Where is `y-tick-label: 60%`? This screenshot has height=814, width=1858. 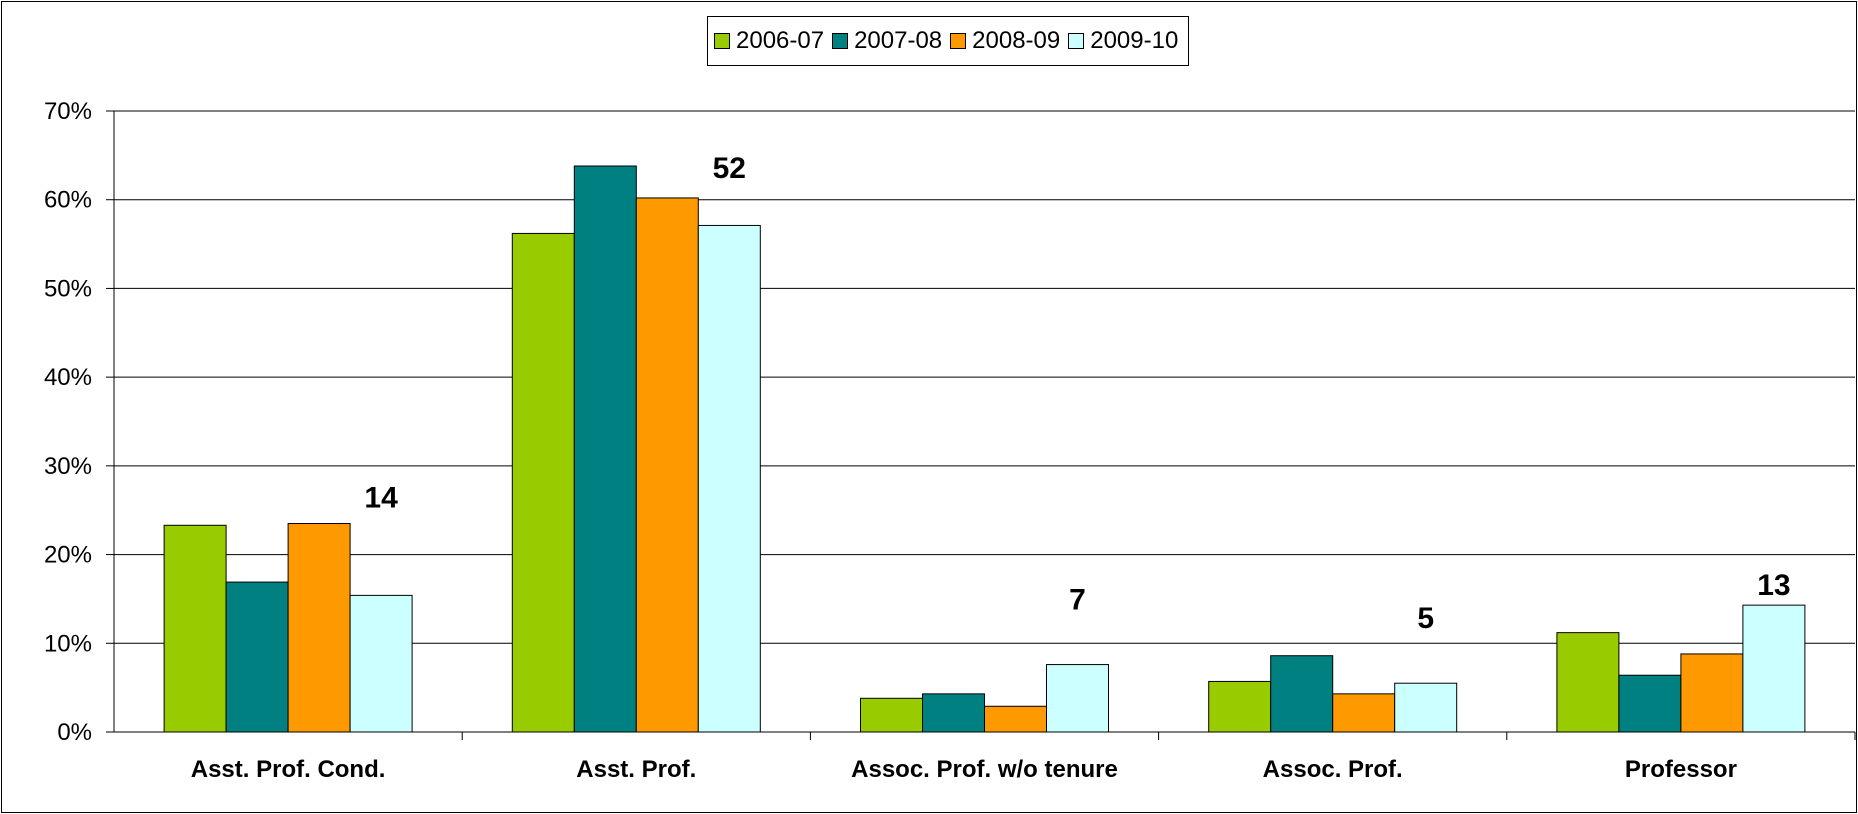
y-tick-label: 60% is located at coordinates (68, 200).